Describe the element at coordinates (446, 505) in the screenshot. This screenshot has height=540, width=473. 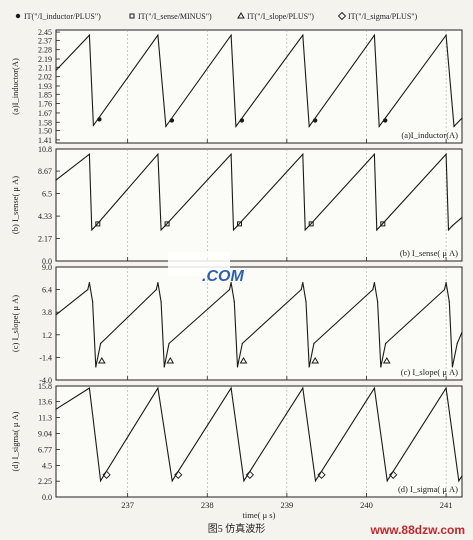
I see `x-tick-label: 241` at that location.